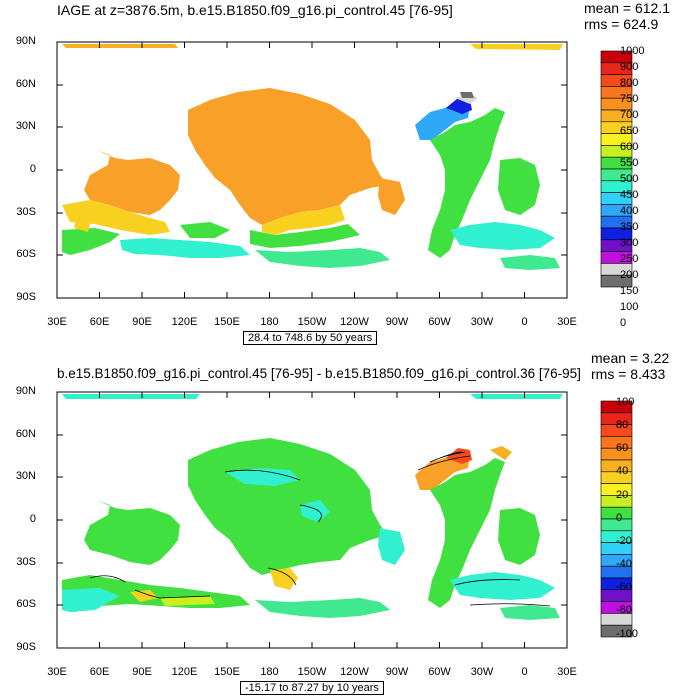 Image resolution: width=700 pixels, height=700 pixels. I want to click on map2-lat-label: 30N, so click(25, 476).